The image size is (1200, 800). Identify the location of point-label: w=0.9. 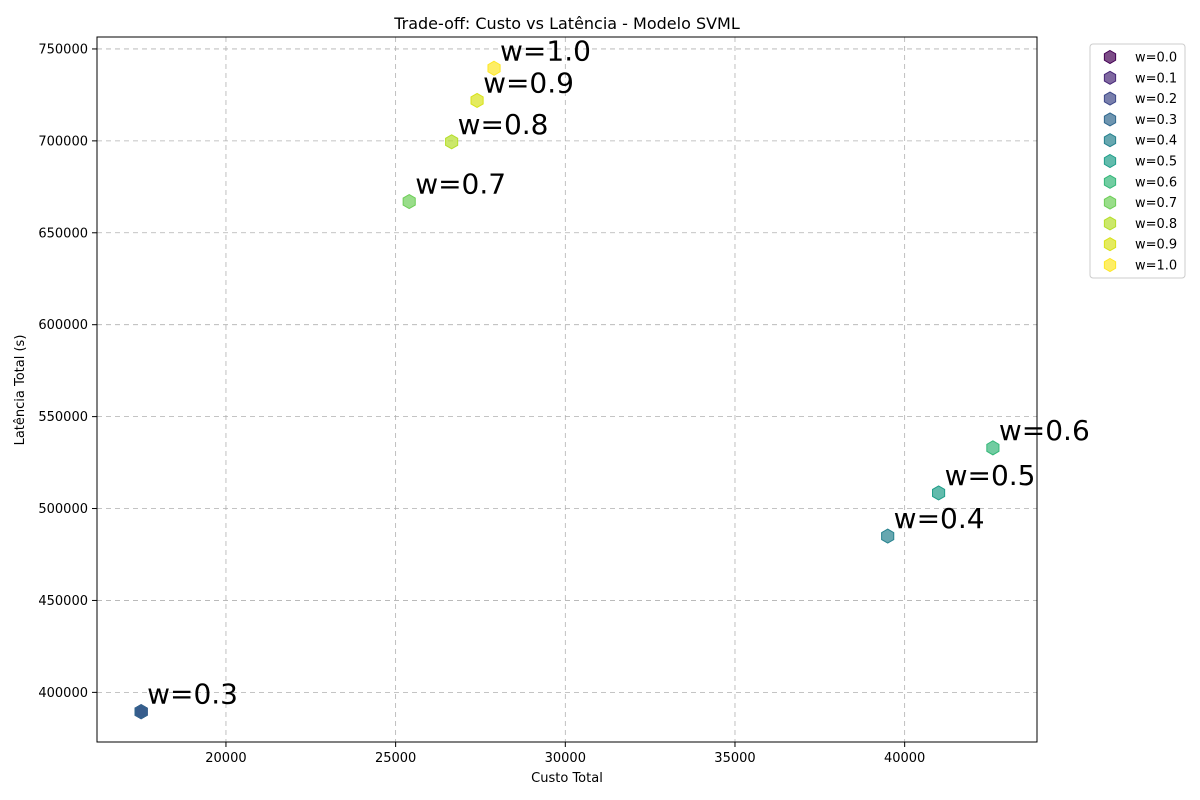
(528, 82).